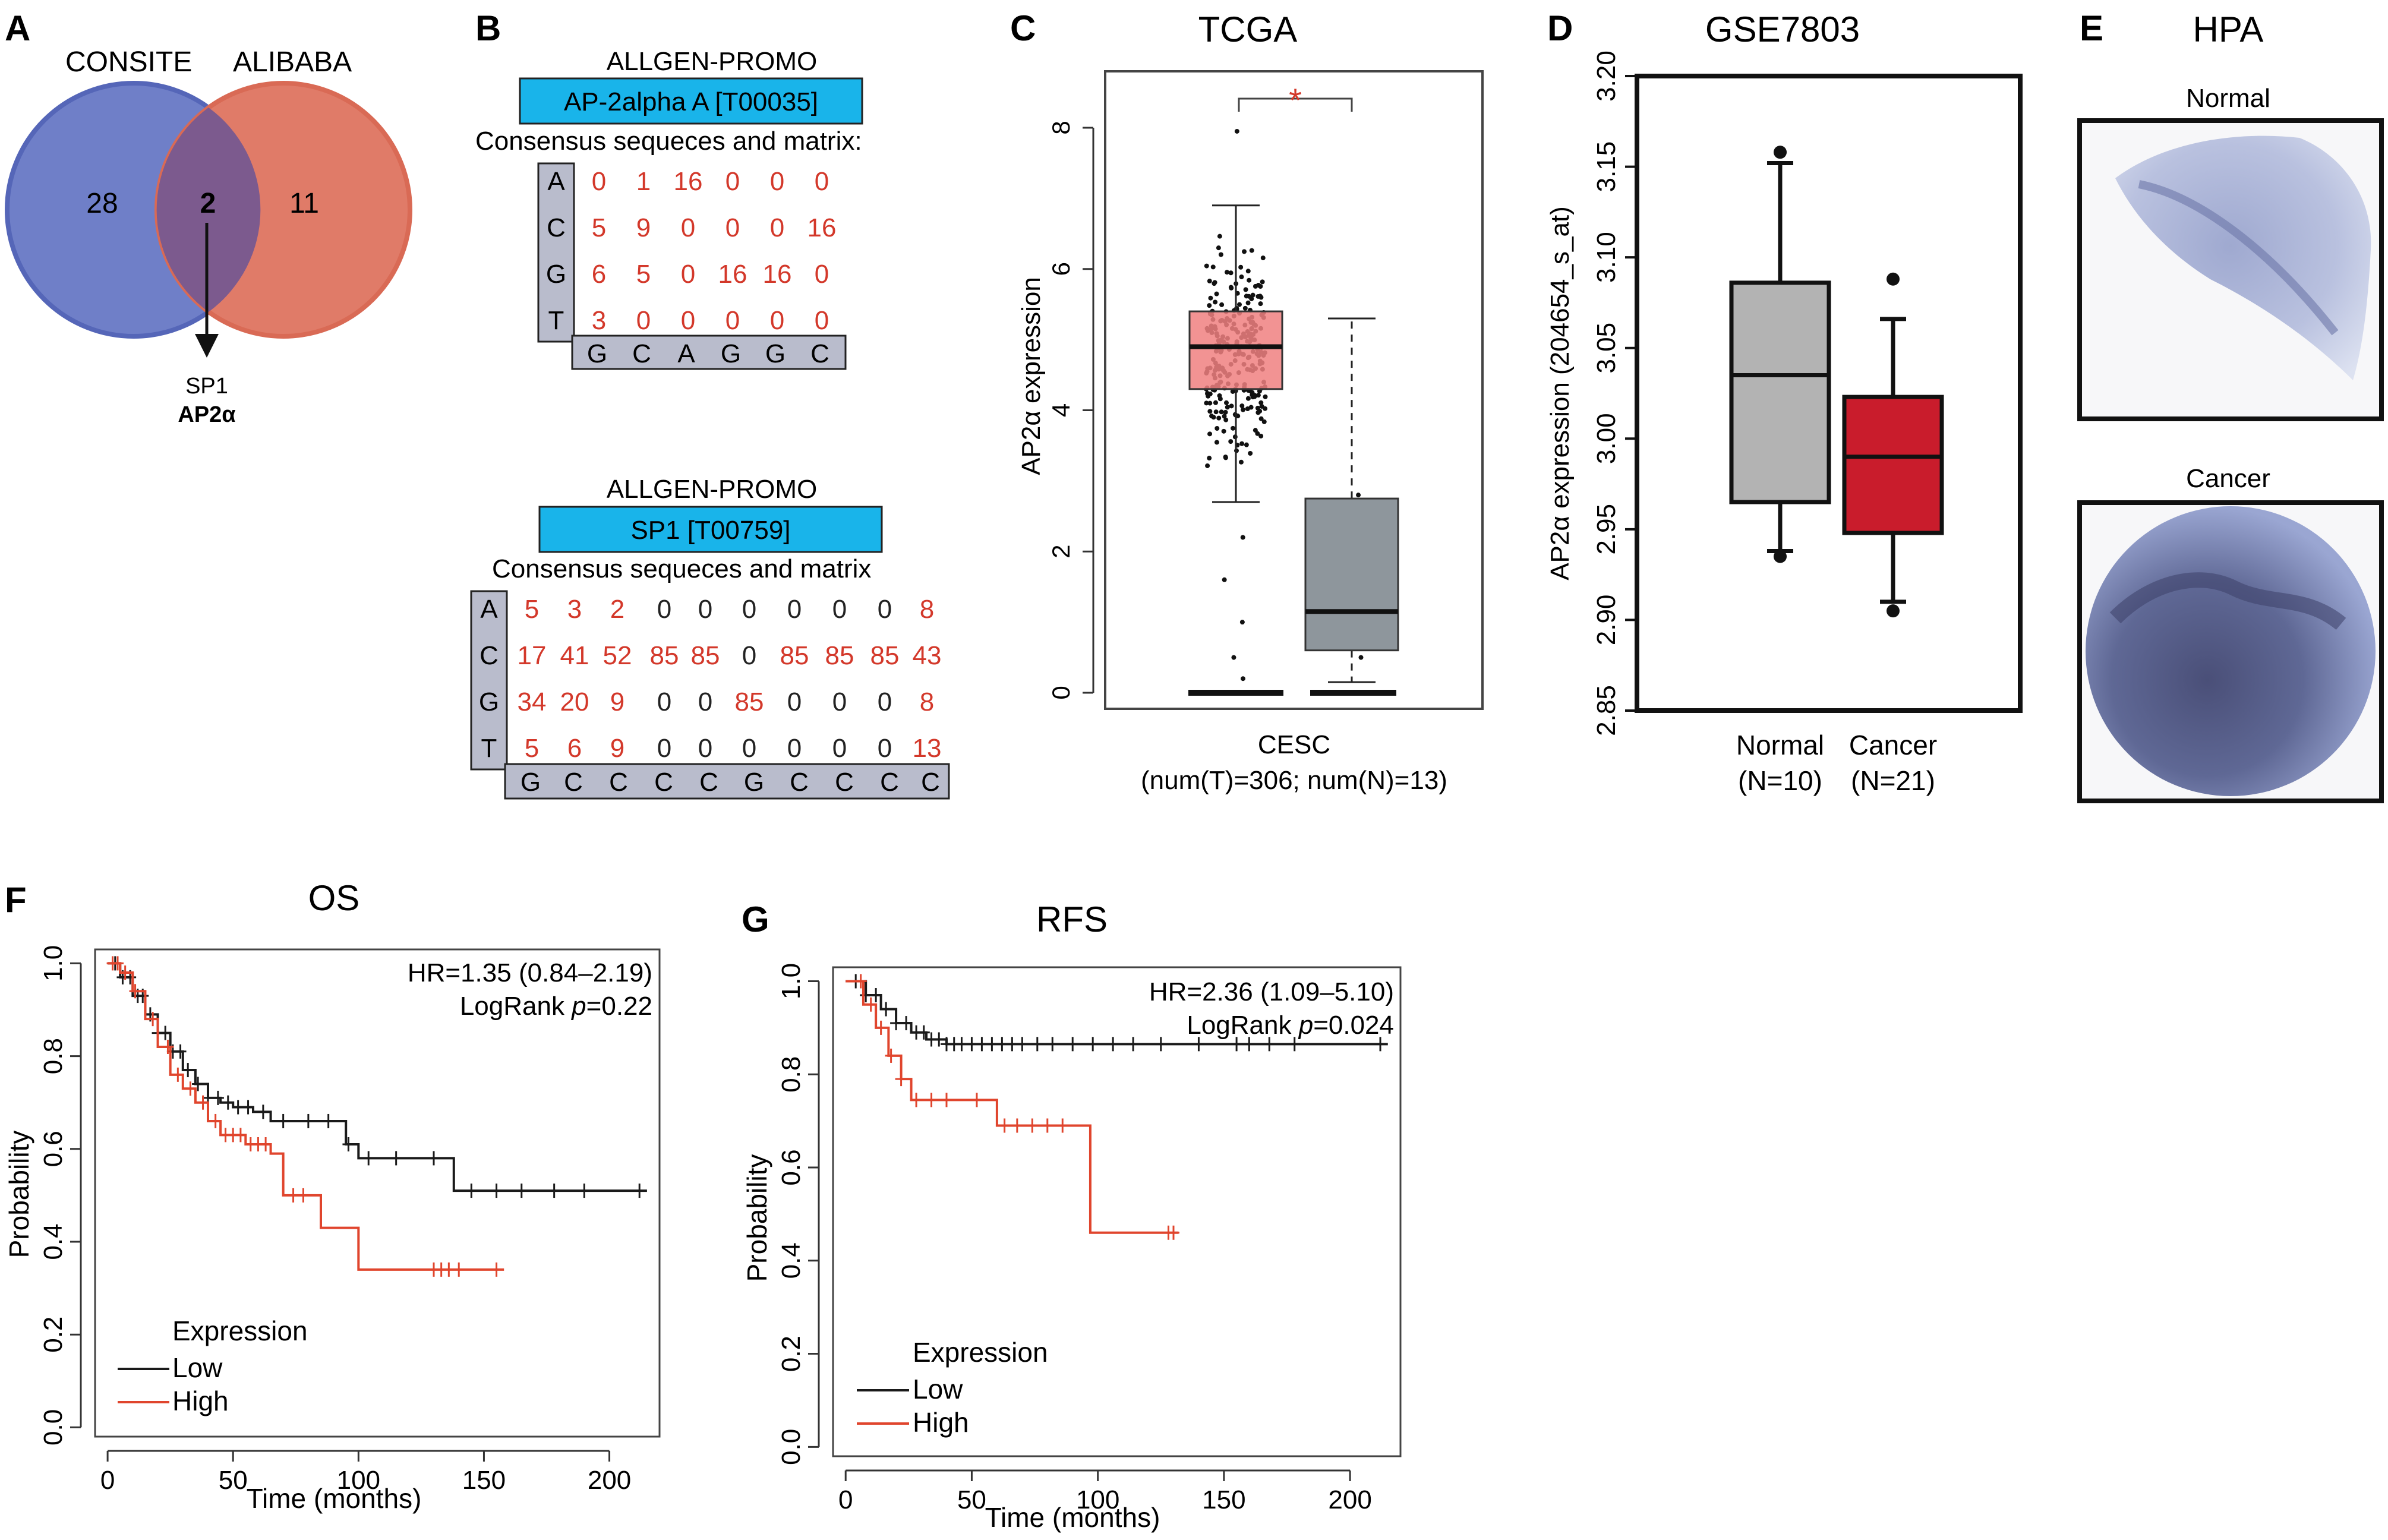 This screenshot has height=1540, width=2388. What do you see at coordinates (233, 1480) in the screenshot?
I see `chart-f-xtick-label-50: 50` at bounding box center [233, 1480].